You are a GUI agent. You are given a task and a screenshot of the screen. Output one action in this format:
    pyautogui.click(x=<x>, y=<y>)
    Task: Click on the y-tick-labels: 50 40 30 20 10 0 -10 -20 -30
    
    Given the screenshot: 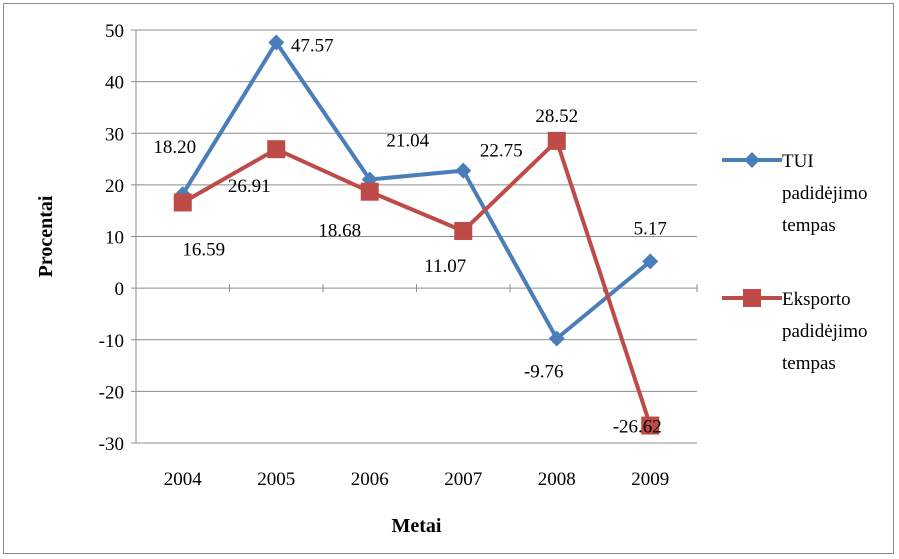 What is the action you would take?
    pyautogui.click(x=111, y=238)
    